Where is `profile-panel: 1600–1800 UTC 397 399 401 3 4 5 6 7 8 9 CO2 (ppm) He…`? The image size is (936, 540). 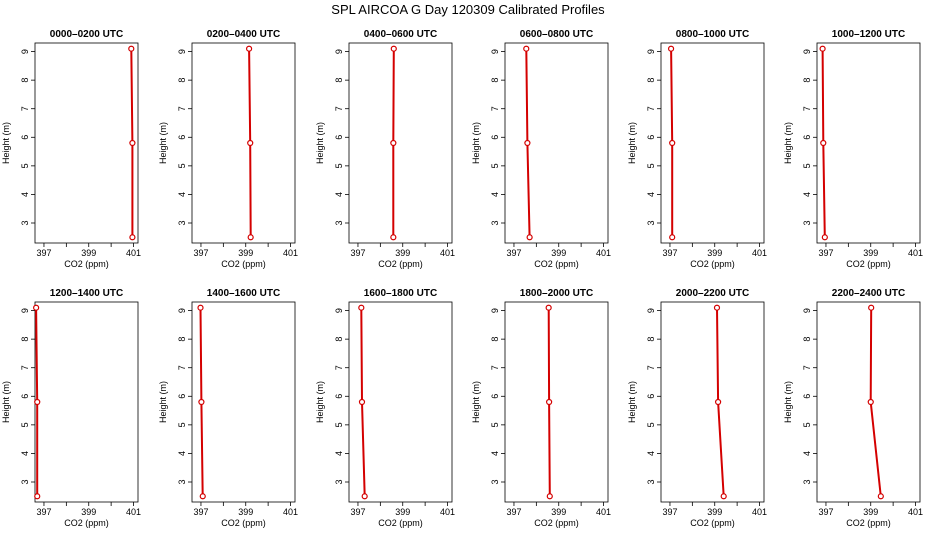 profile-panel: 1600–1800 UTC 397 399 401 3 4 5 6 7 8 9 CO2 (ppm) He… is located at coordinates (385, 408).